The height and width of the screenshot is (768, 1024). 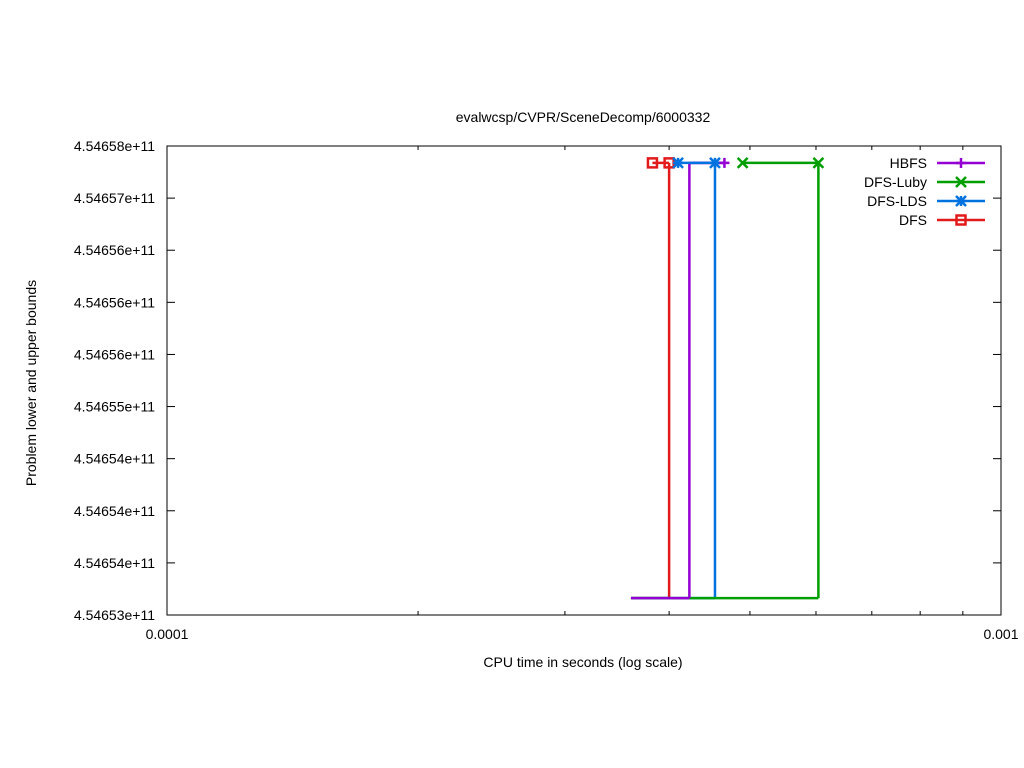 What do you see at coordinates (114, 615) in the screenshot?
I see `y-tick-label: 4.54653e+11` at bounding box center [114, 615].